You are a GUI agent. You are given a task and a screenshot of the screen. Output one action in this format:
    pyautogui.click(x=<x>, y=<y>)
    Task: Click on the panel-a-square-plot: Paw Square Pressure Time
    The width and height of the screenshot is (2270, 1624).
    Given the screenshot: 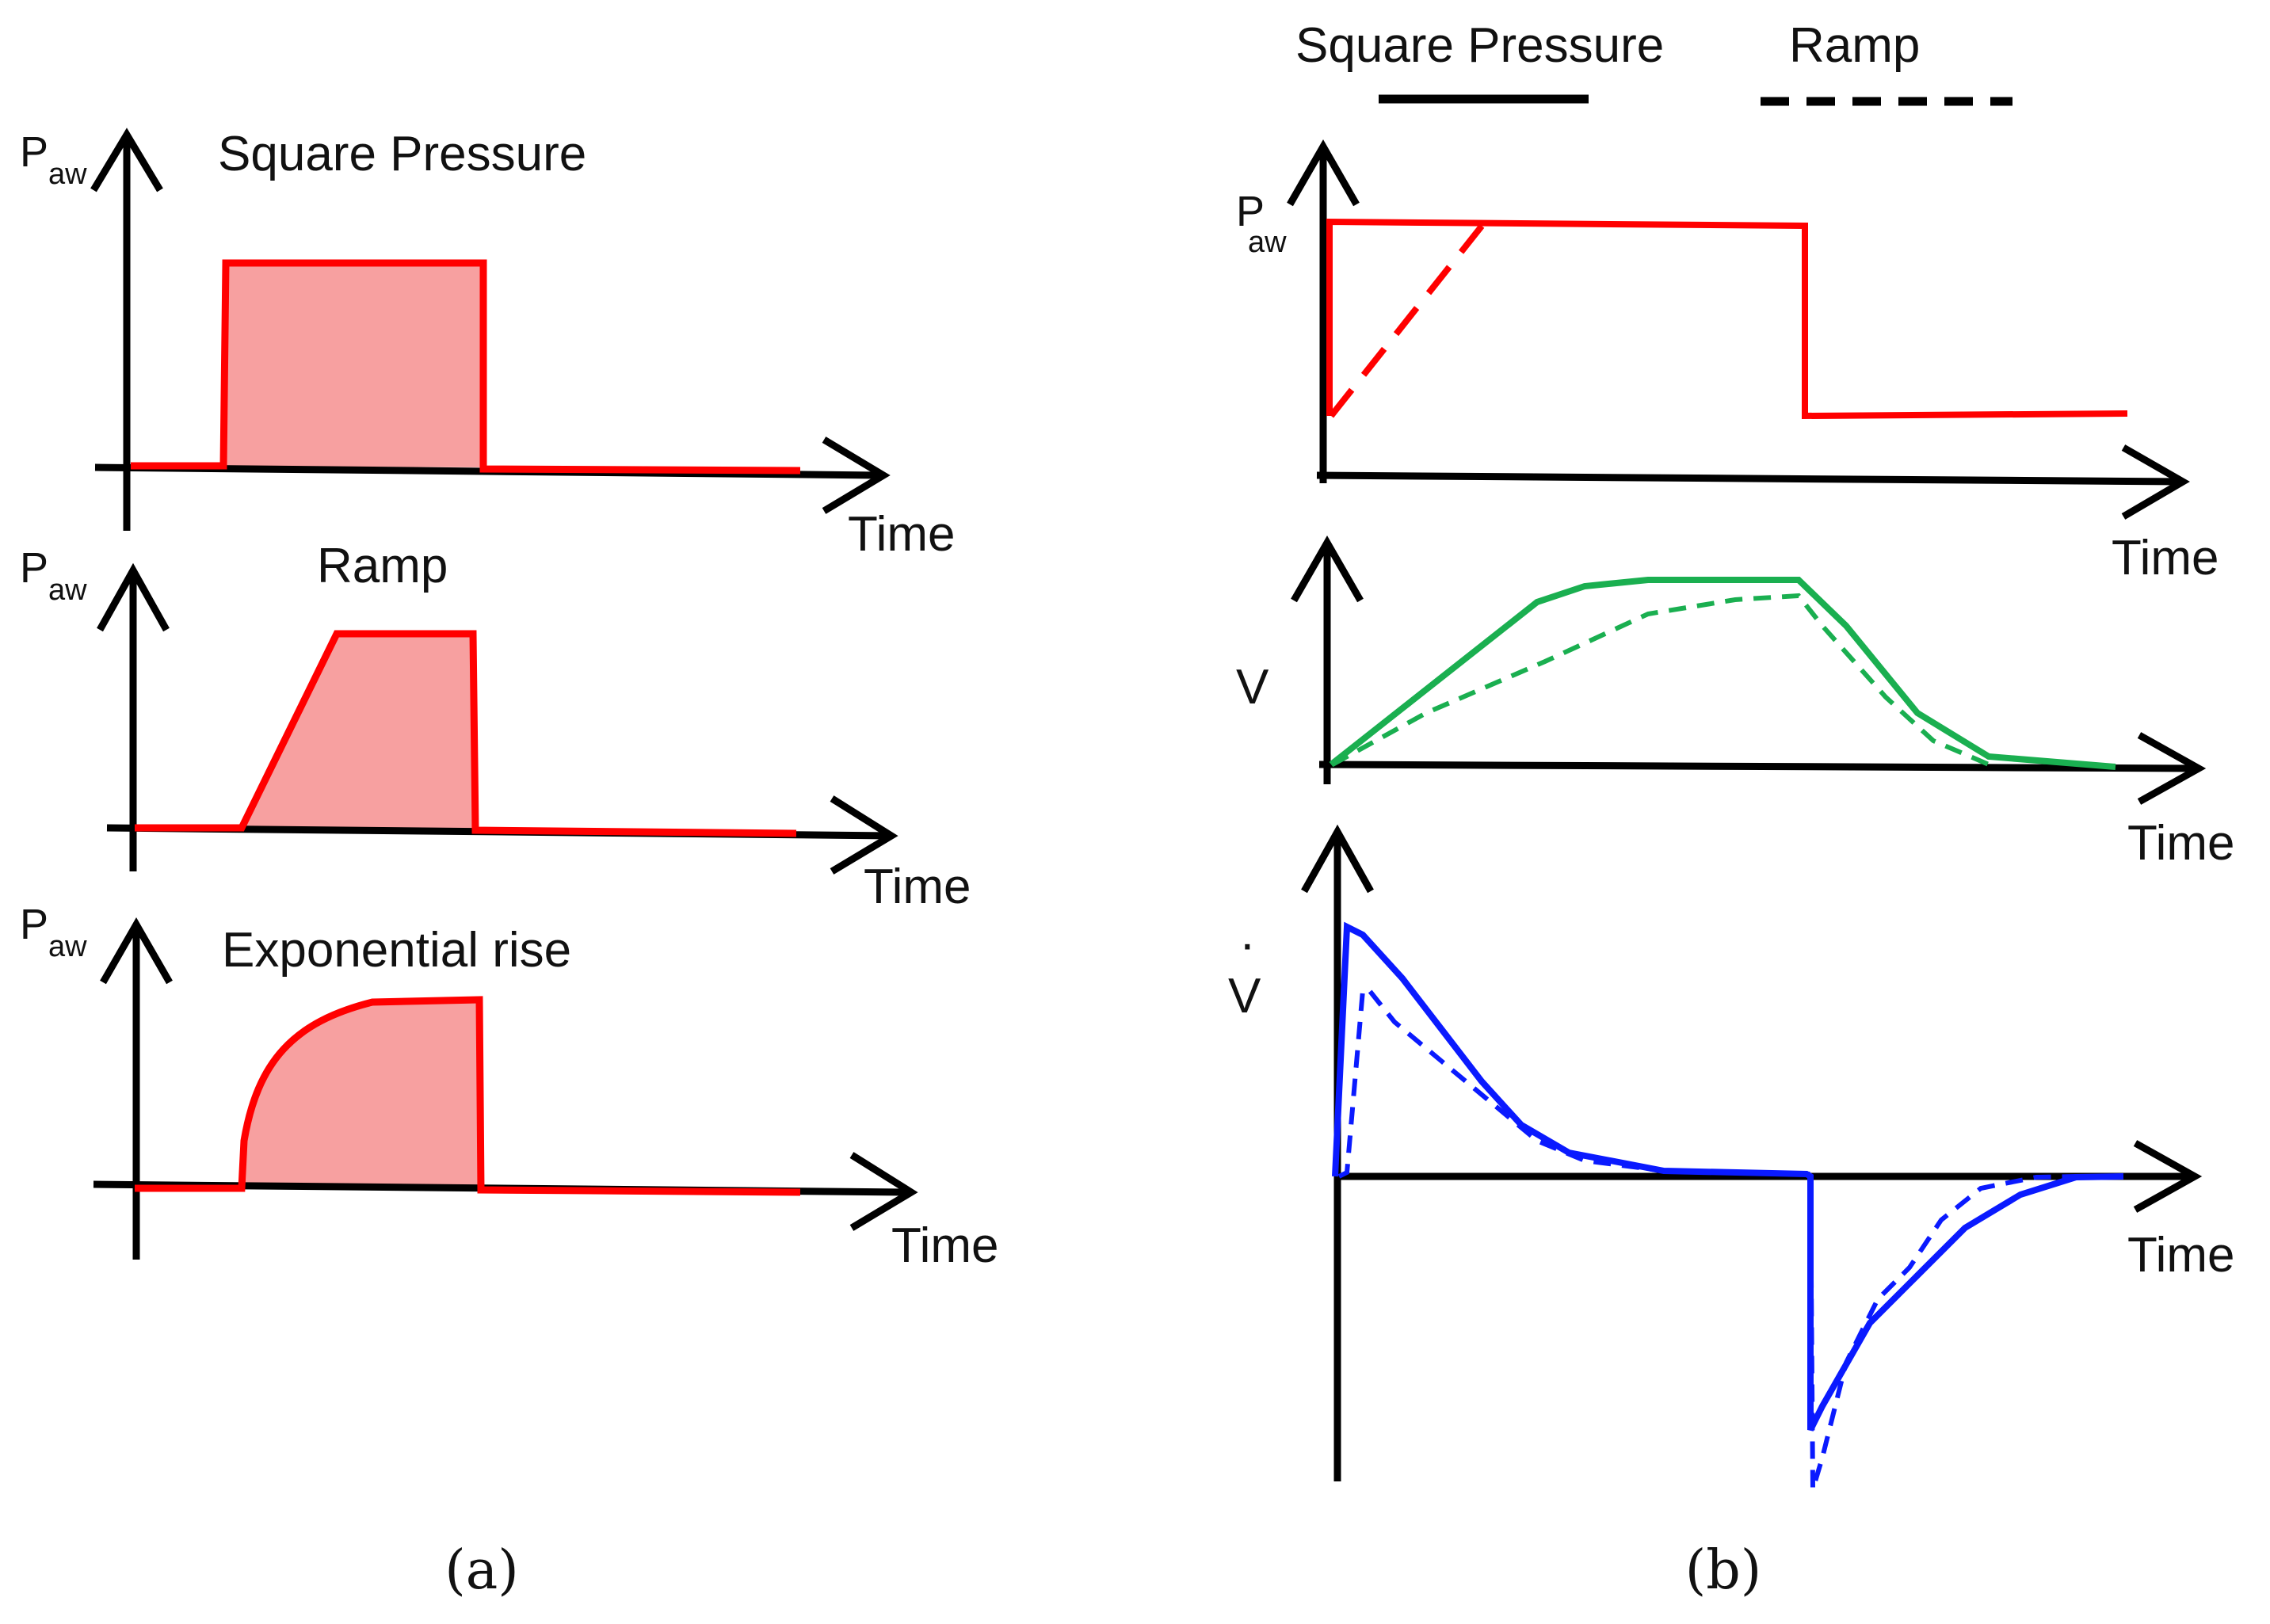 What is the action you would take?
    pyautogui.click(x=487, y=345)
    